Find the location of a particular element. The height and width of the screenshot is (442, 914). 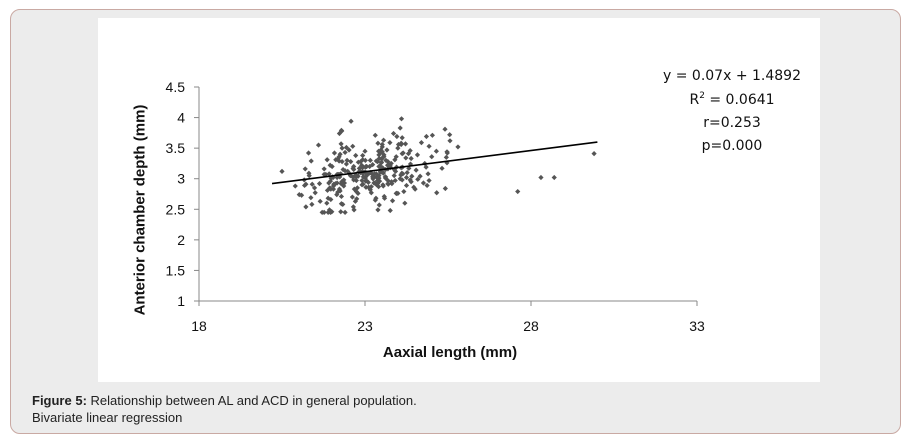

y-tick-label: 3.5 is located at coordinates (176, 148).